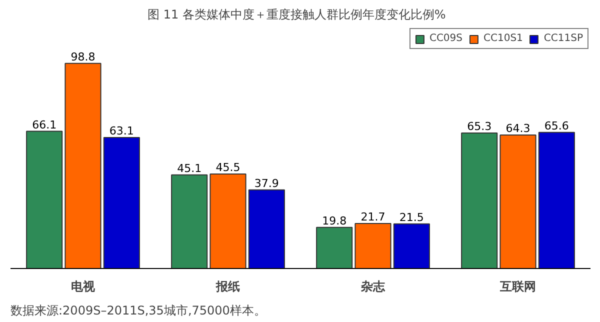  I want to click on data-label: 66.1, so click(44, 125).